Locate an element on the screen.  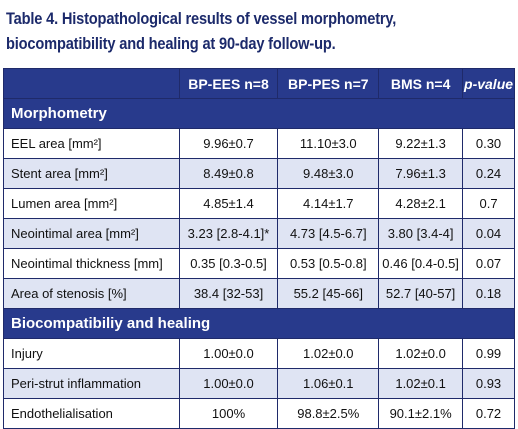
row-label: Neointimal thickness [mm] is located at coordinates (91, 263).